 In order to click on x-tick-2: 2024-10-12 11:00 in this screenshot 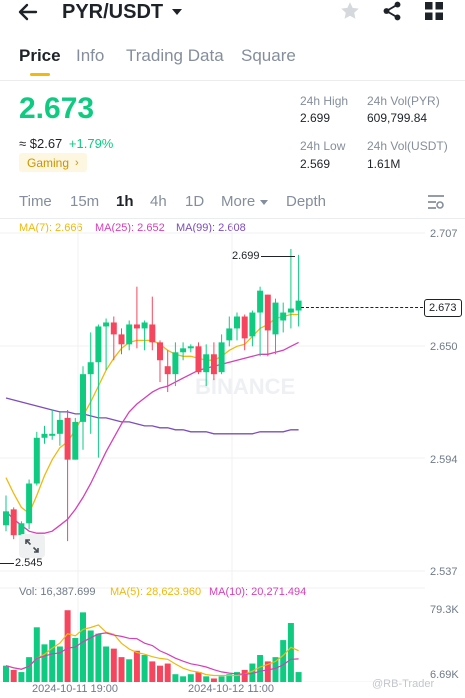, I will do `click(231, 689)`.